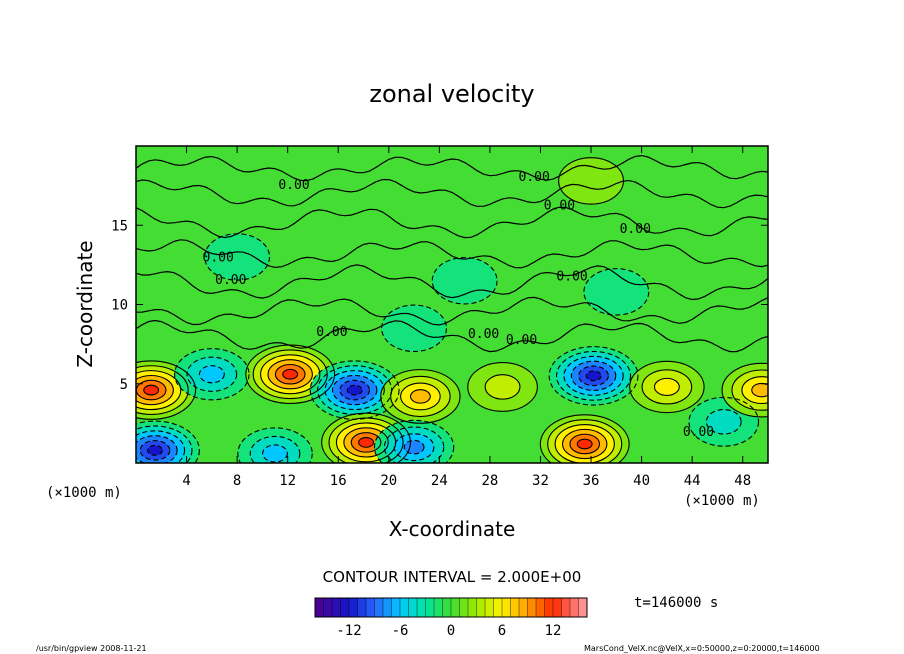 The image size is (904, 654). I want to click on x-tick-label: 4, so click(186, 481).